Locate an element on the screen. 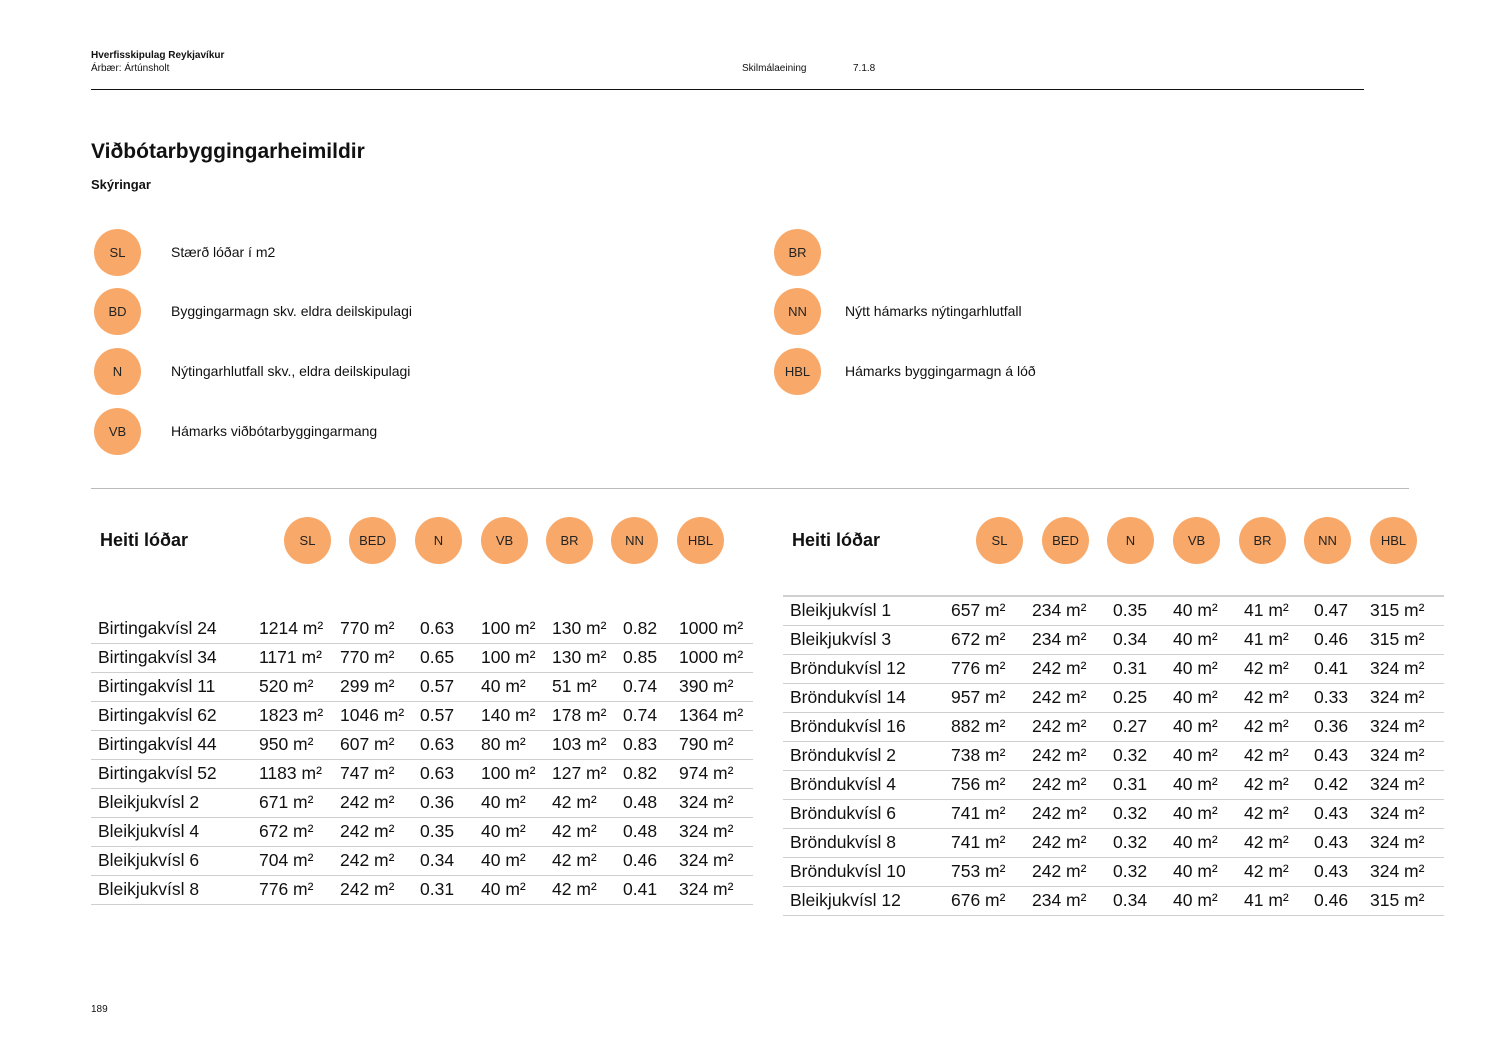 This screenshot has height=1061, width=1500. cell-n: 0.63 is located at coordinates (437, 773).